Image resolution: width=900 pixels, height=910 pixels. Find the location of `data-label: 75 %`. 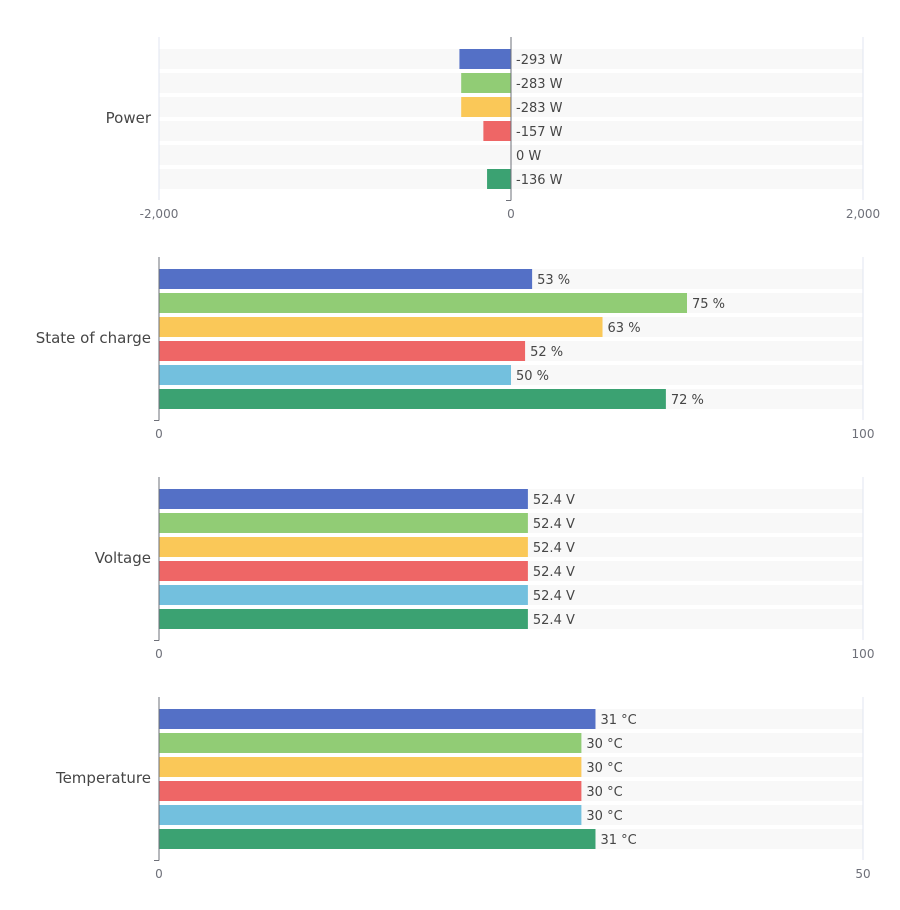

data-label: 75 % is located at coordinates (708, 304).